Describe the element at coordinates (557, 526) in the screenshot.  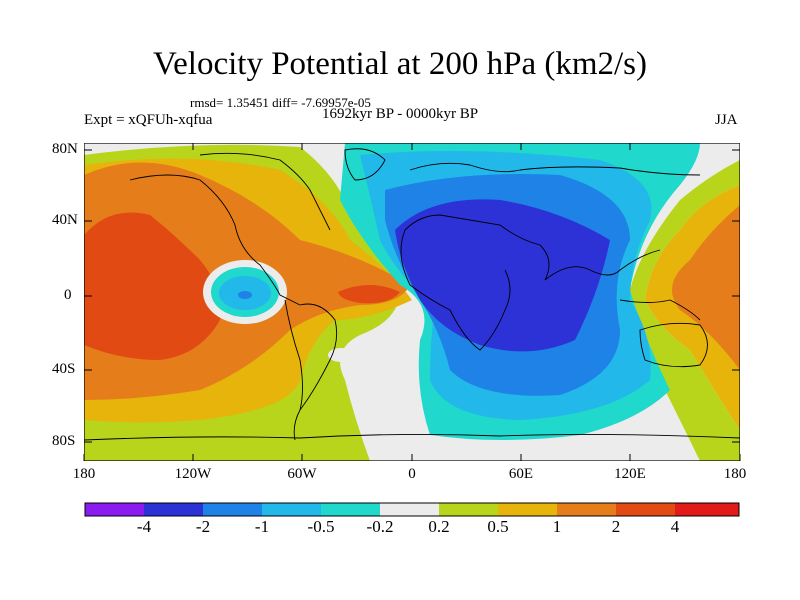
I see `colorbar-label: 1` at that location.